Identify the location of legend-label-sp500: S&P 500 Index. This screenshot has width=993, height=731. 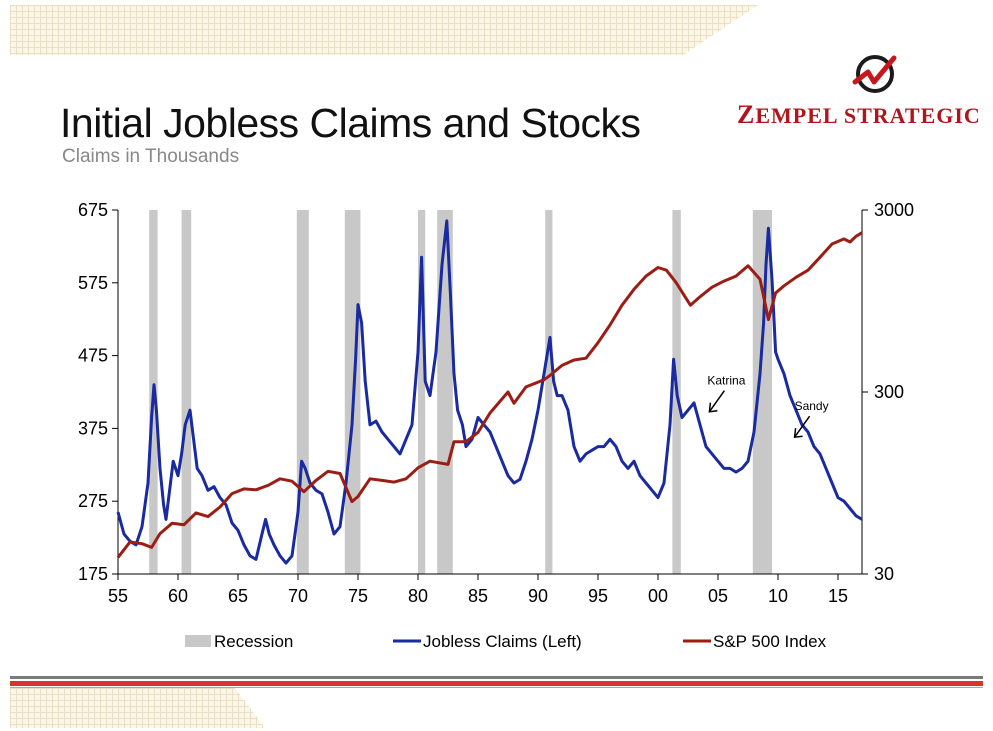
(770, 641).